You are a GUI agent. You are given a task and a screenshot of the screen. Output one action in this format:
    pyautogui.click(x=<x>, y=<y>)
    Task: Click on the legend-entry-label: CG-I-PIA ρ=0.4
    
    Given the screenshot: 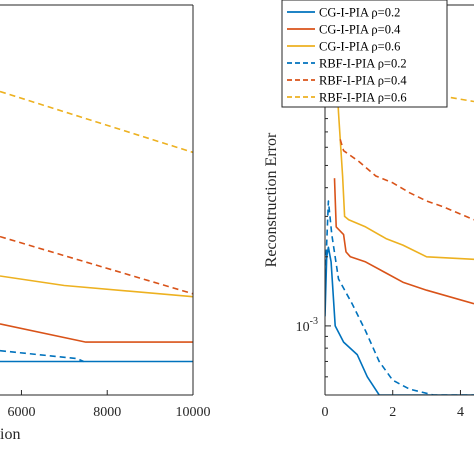 What is the action you would take?
    pyautogui.click(x=360, y=30)
    